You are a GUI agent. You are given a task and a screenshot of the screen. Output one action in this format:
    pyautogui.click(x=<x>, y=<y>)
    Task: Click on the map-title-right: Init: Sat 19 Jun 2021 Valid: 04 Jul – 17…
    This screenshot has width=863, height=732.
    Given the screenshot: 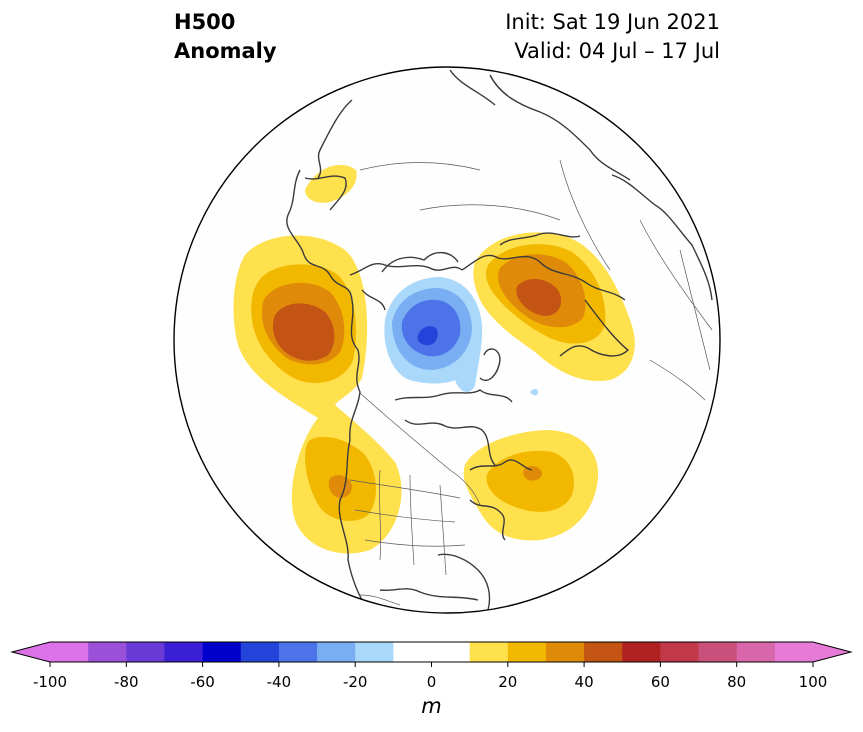 What is the action you would take?
    pyautogui.click(x=612, y=37)
    